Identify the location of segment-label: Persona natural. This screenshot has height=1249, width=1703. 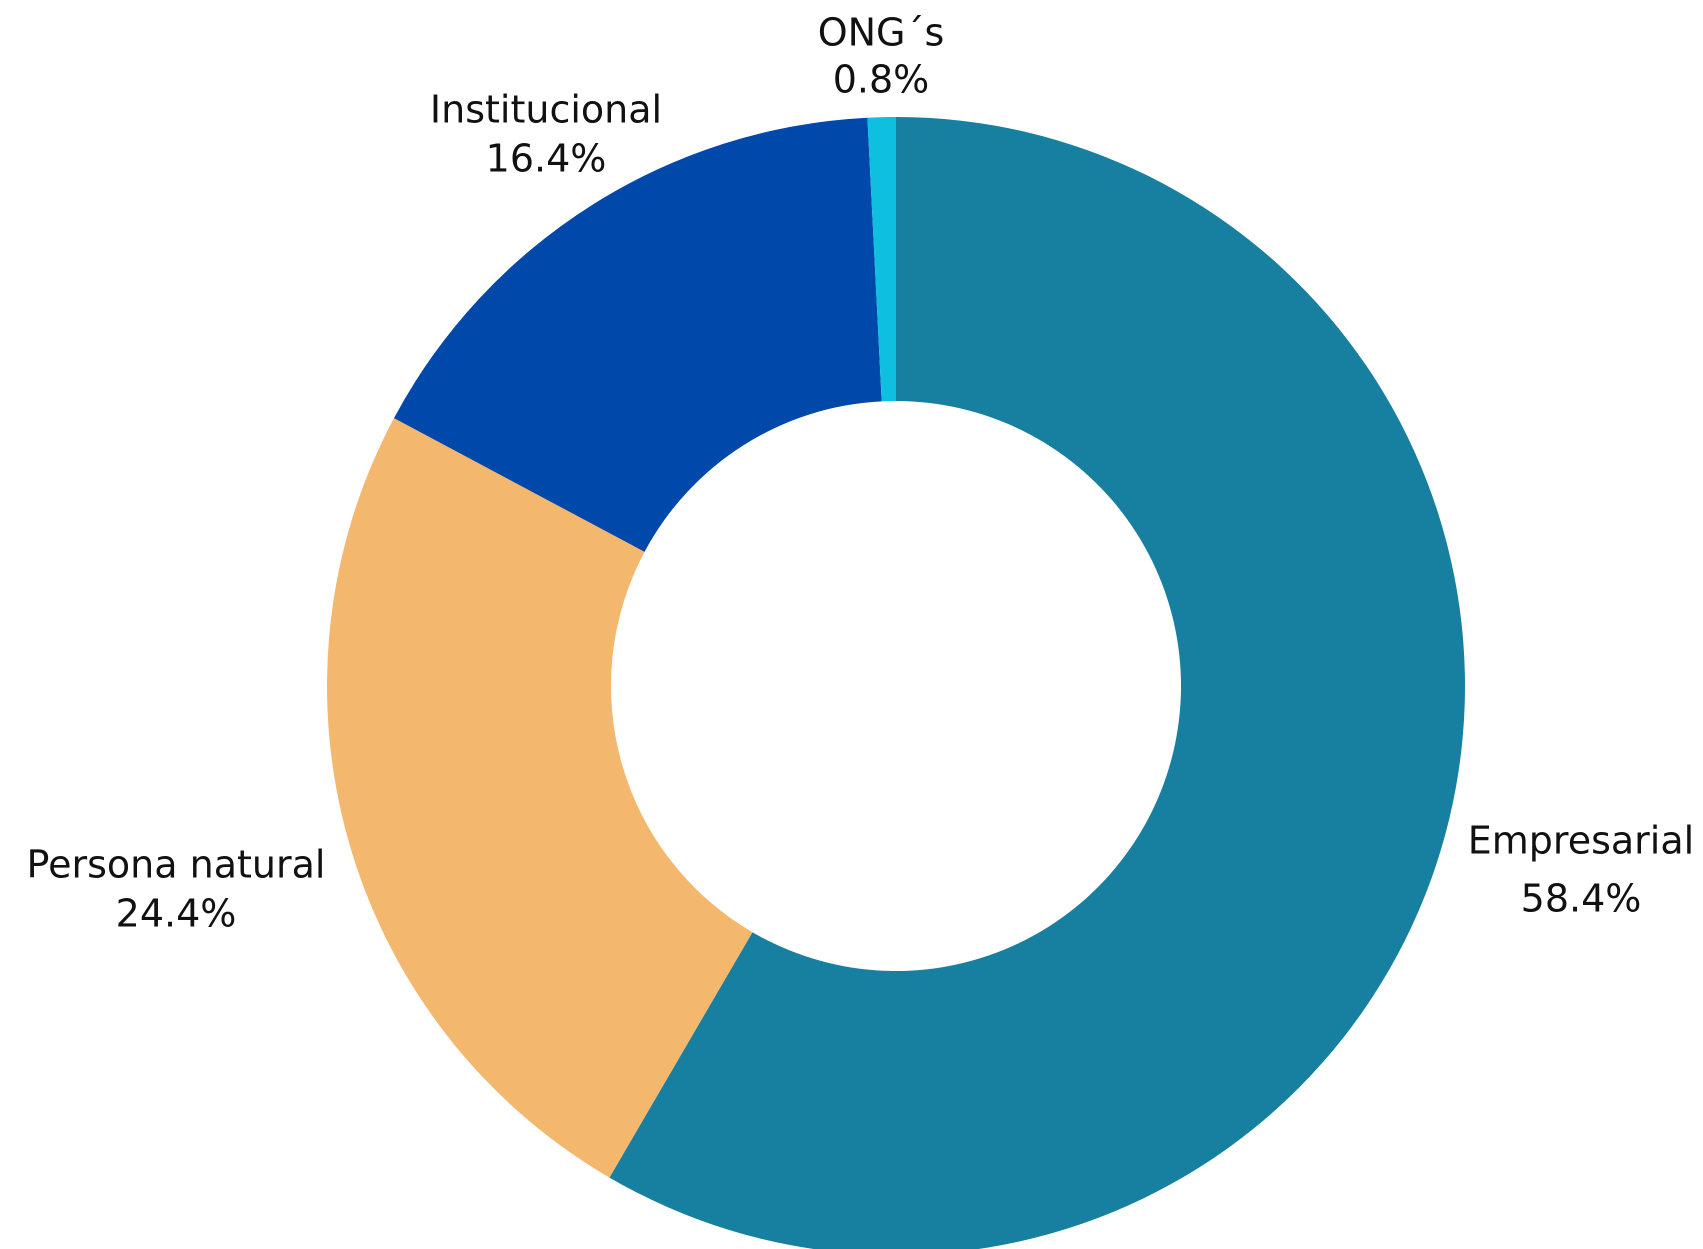
(176, 865).